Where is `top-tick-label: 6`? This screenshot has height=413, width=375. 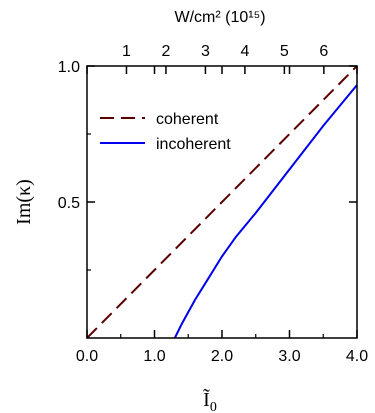 top-tick-label: 6 is located at coordinates (323, 51).